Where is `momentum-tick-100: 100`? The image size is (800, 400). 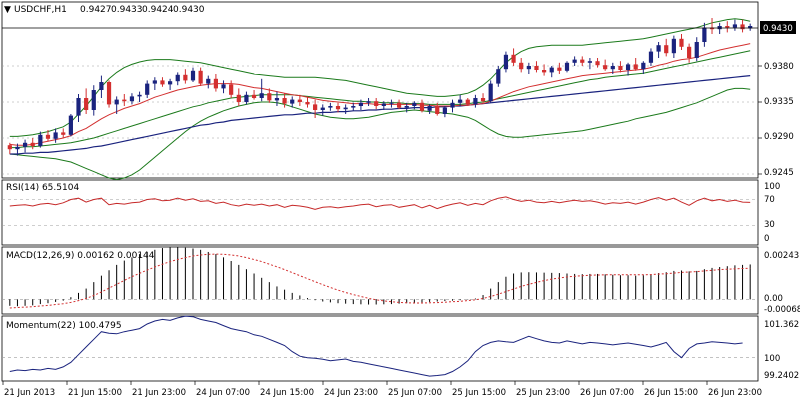
momentum-tick-100: 100 is located at coordinates (772, 359).